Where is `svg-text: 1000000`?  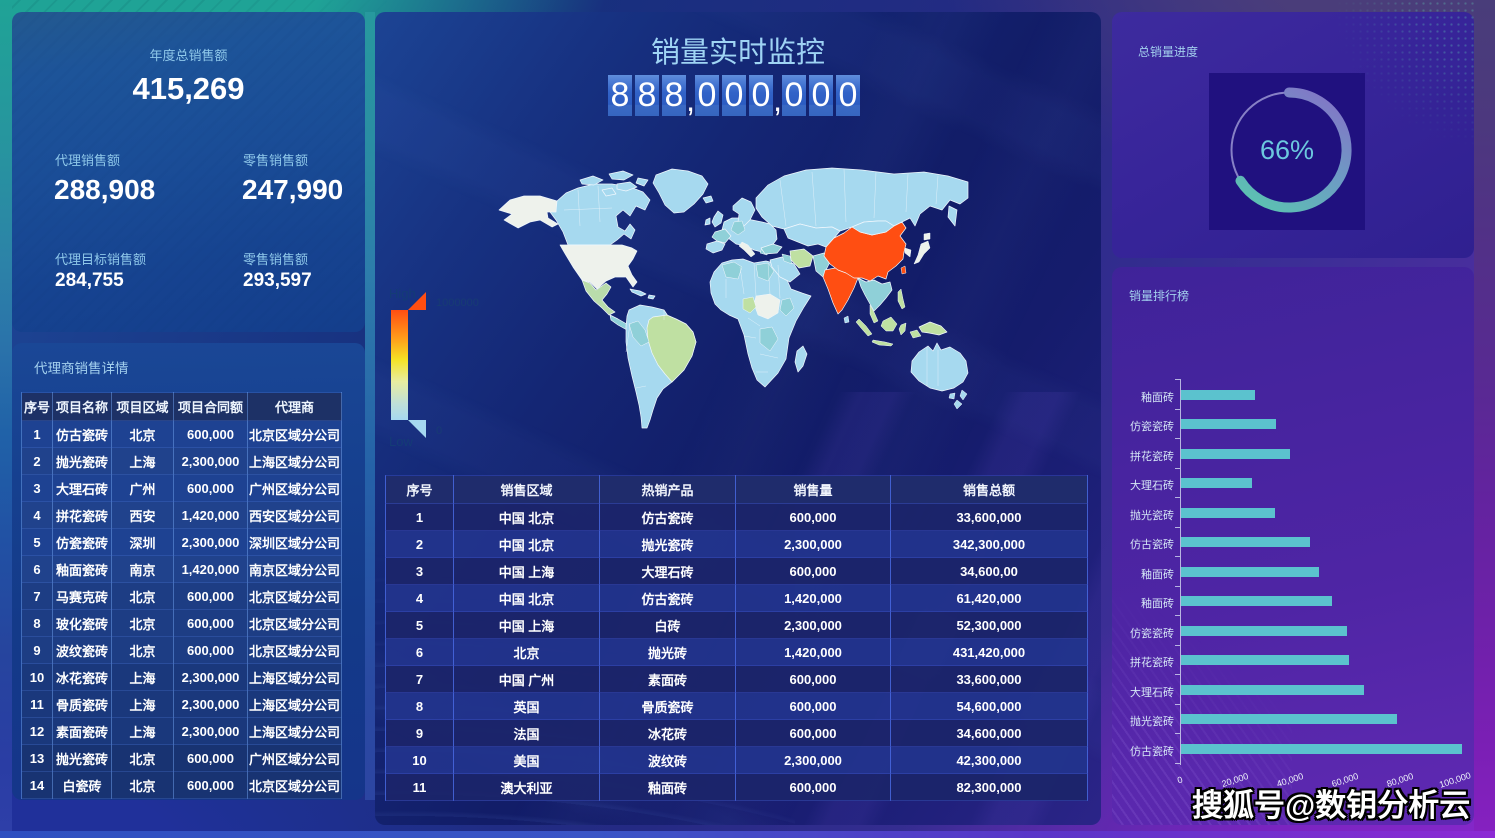 svg-text: 1000000 is located at coordinates (457, 303).